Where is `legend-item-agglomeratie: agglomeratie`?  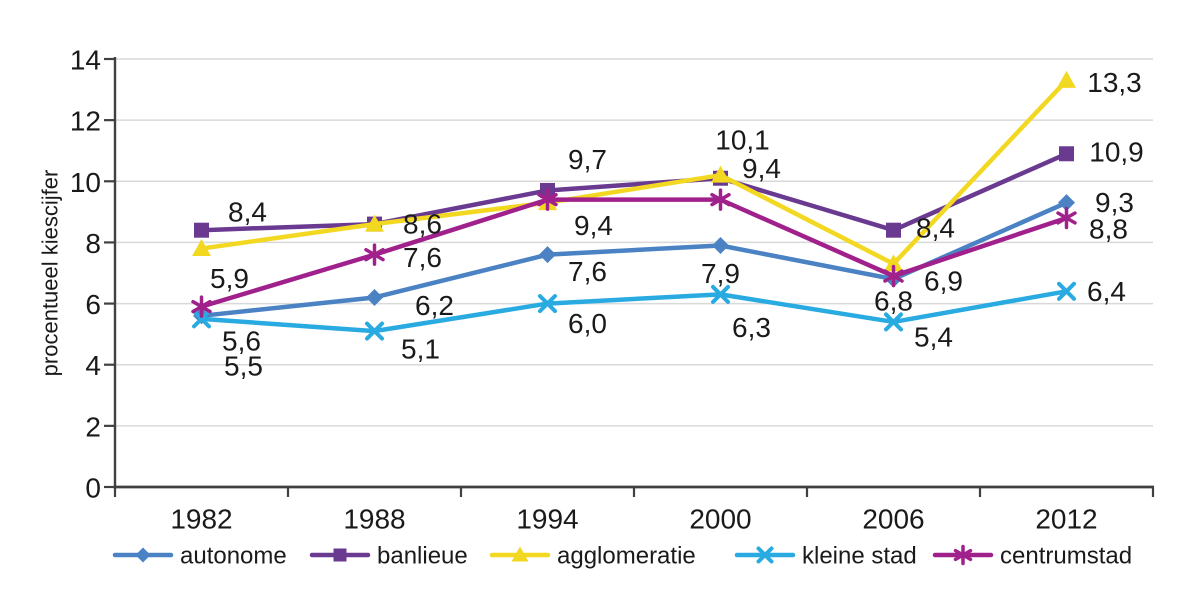
legend-item-agglomeratie: agglomeratie is located at coordinates (626, 556).